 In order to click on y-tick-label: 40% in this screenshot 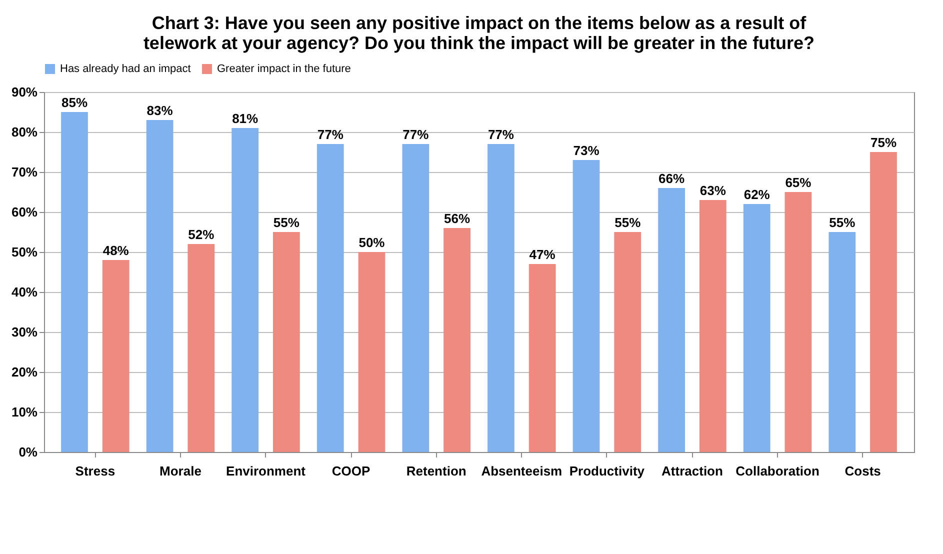, I will do `click(24, 292)`.